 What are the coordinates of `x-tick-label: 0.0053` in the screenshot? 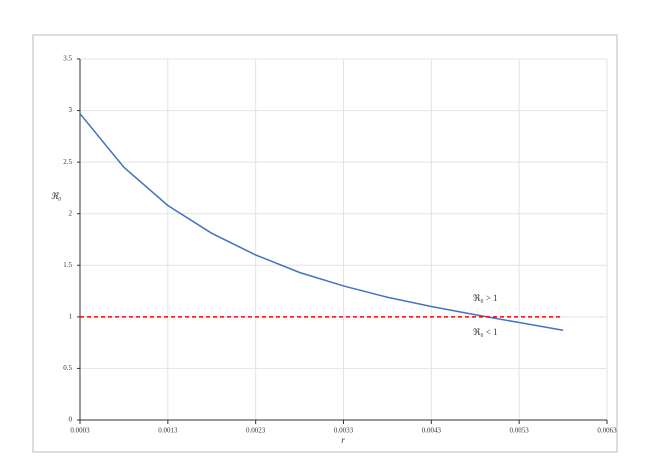 It's located at (520, 431).